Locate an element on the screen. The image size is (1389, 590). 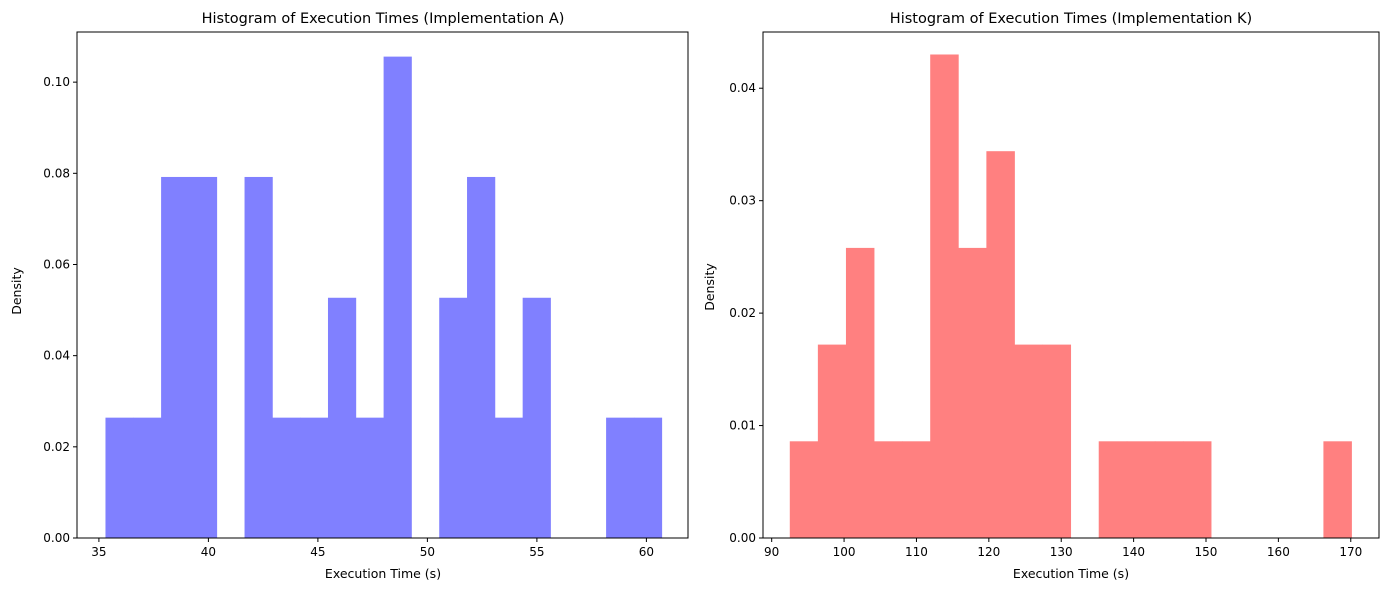
x-tick-label: 40 is located at coordinates (208, 552).